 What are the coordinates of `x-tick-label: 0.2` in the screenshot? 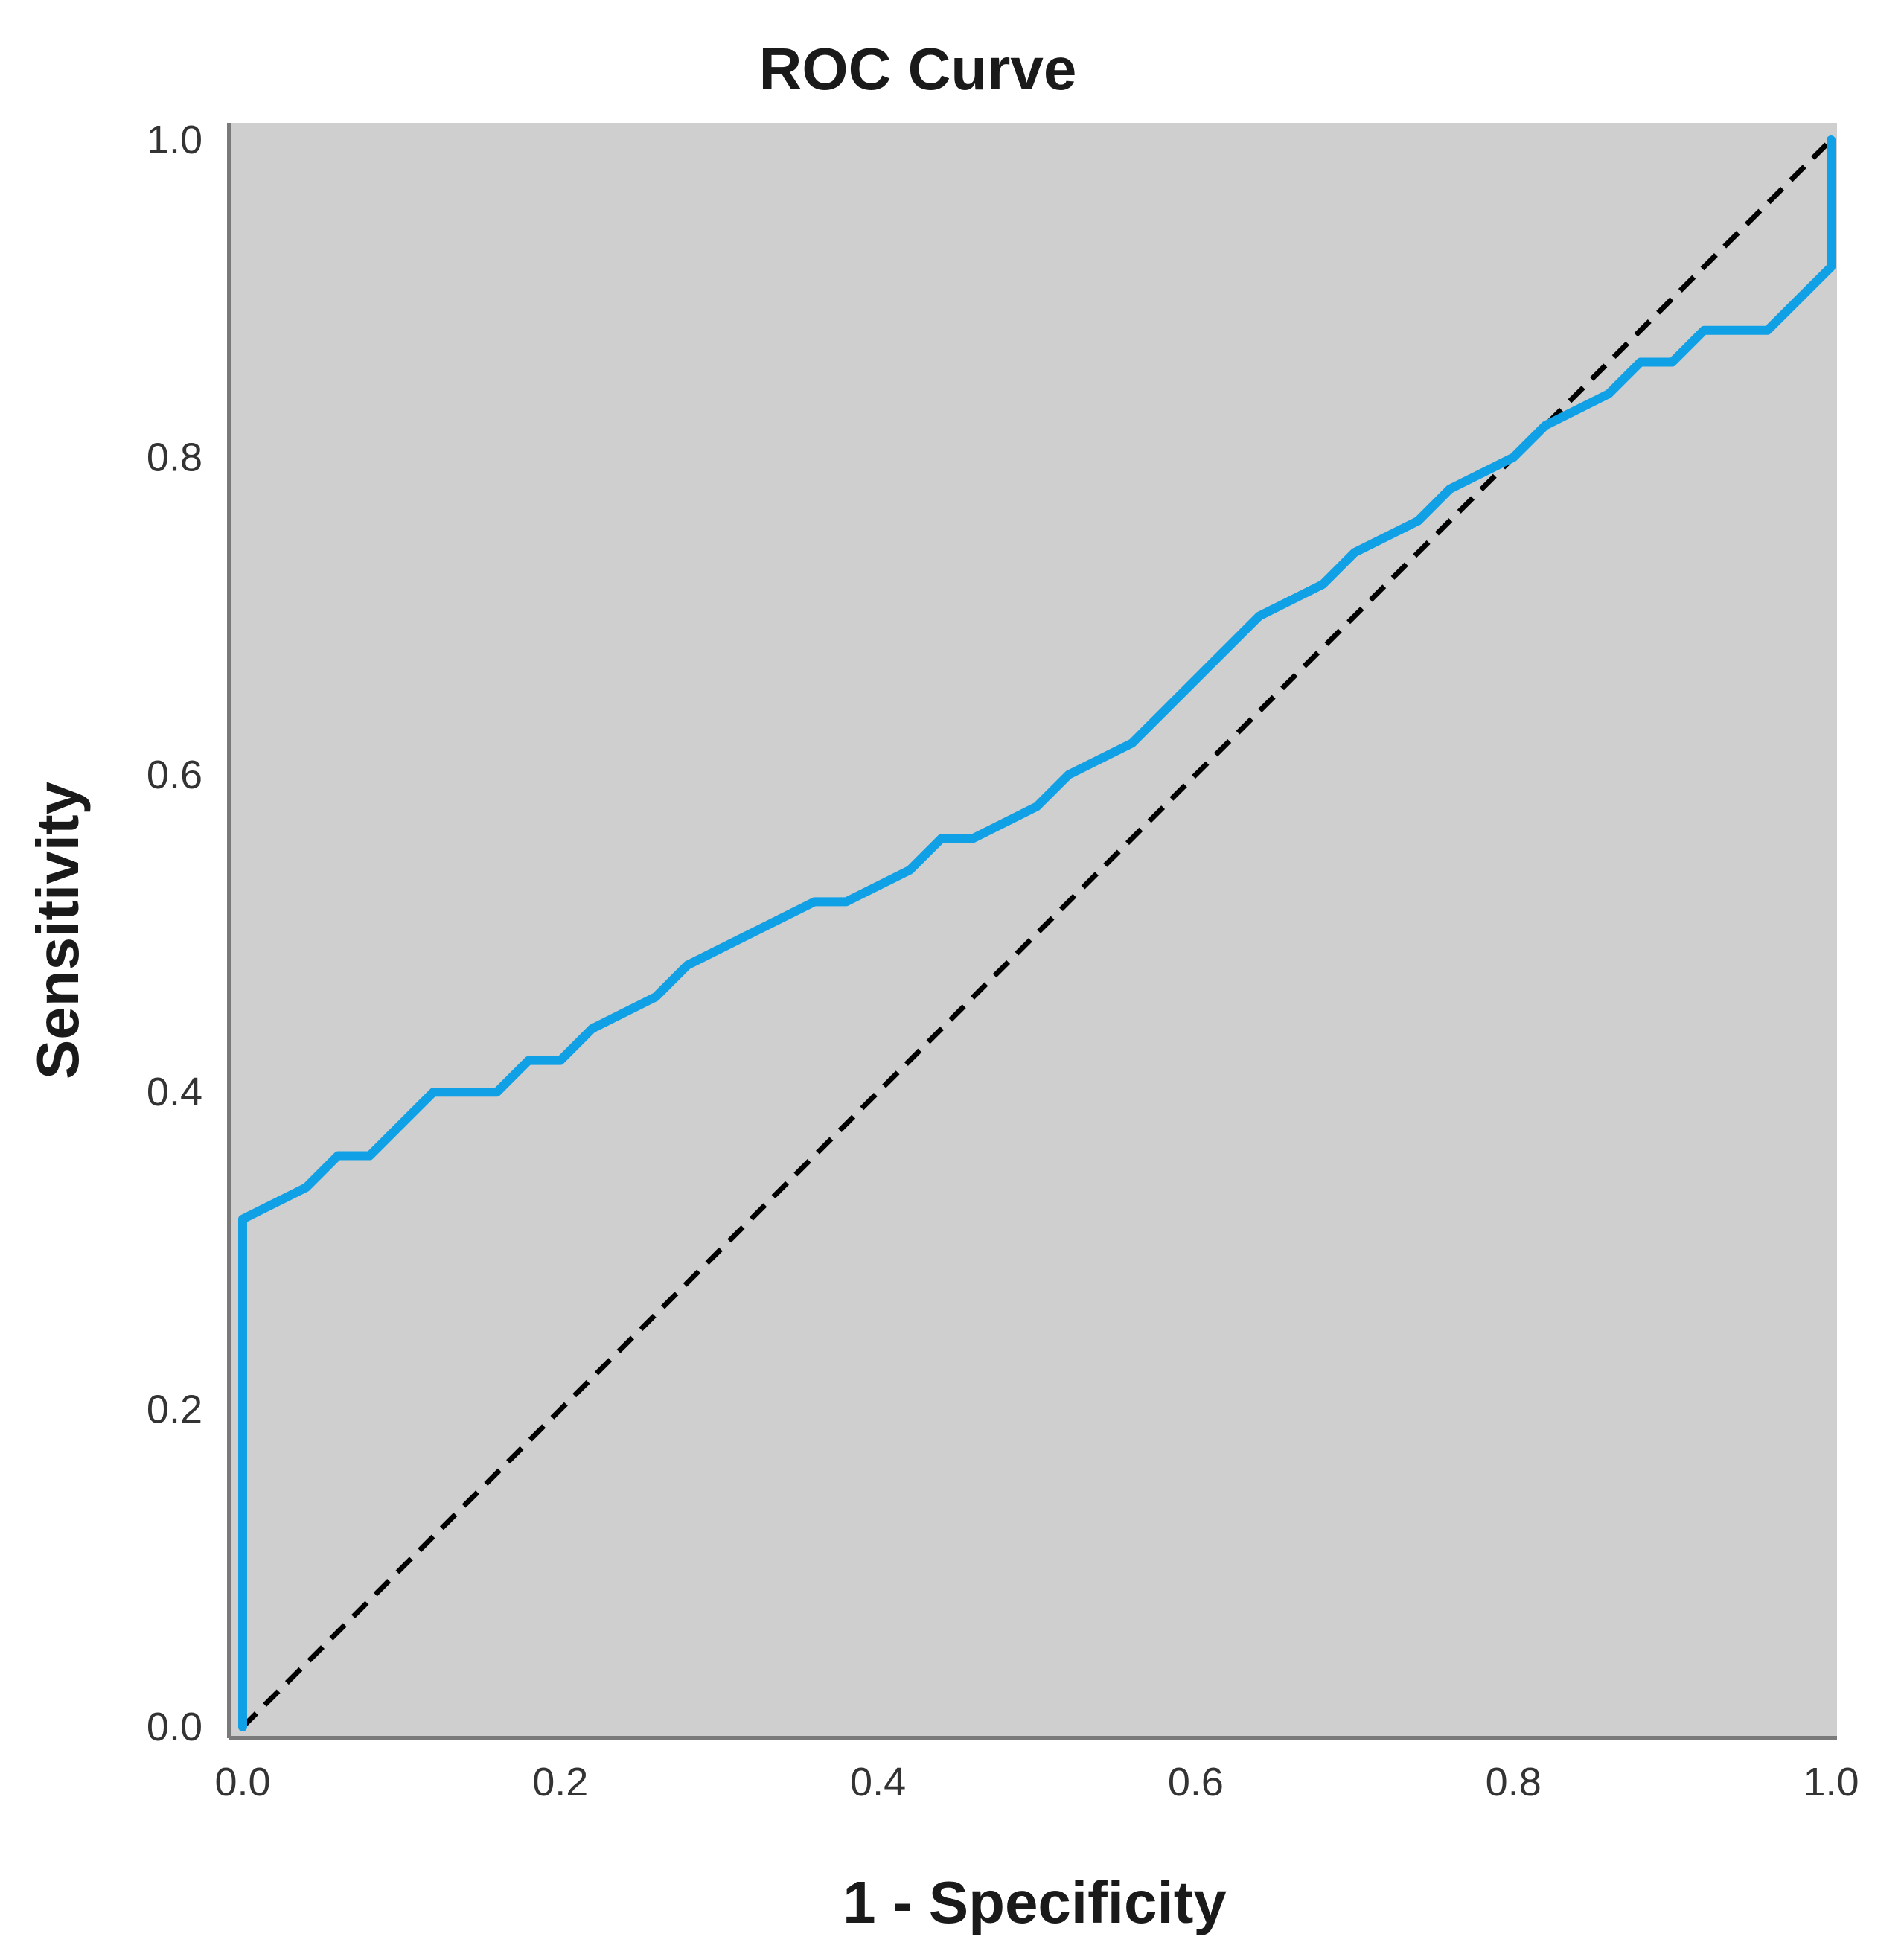 It's located at (560, 1782).